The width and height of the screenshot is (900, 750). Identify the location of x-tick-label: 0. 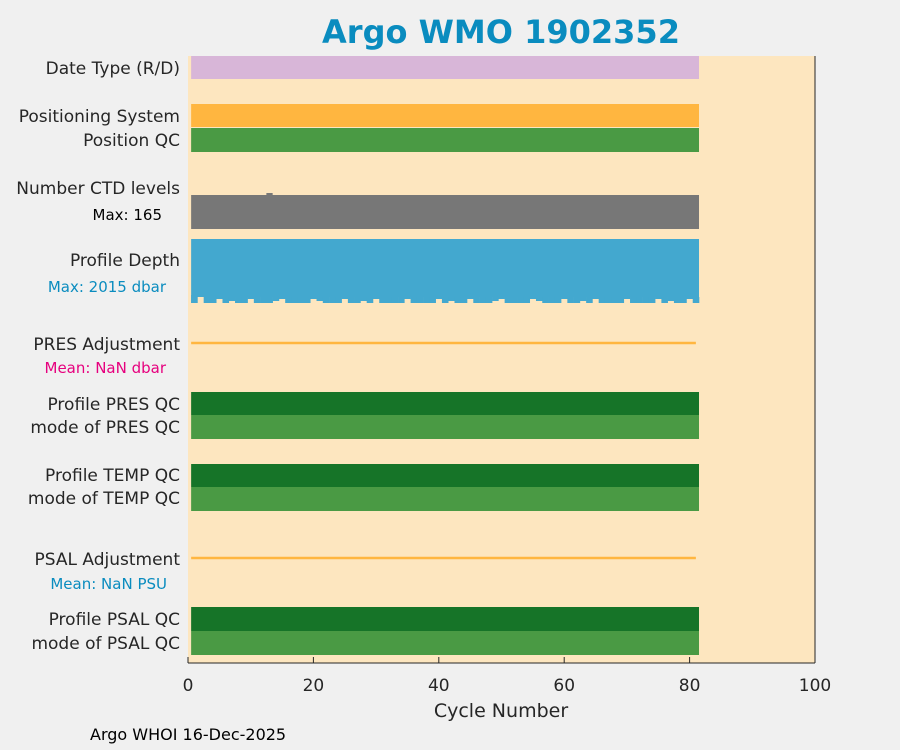
(188, 686).